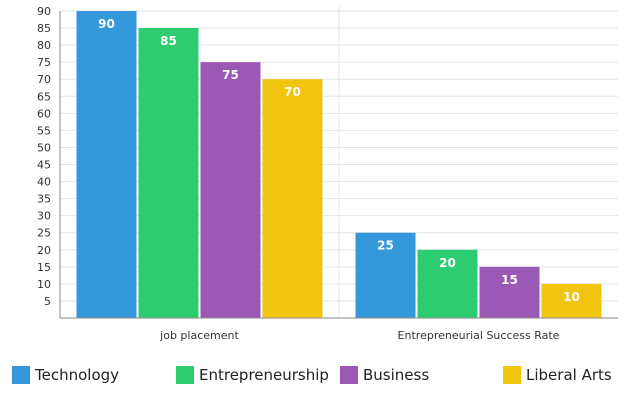 This screenshot has height=394, width=625. Describe the element at coordinates (44, 62) in the screenshot. I see `y-tick-label: 75` at that location.